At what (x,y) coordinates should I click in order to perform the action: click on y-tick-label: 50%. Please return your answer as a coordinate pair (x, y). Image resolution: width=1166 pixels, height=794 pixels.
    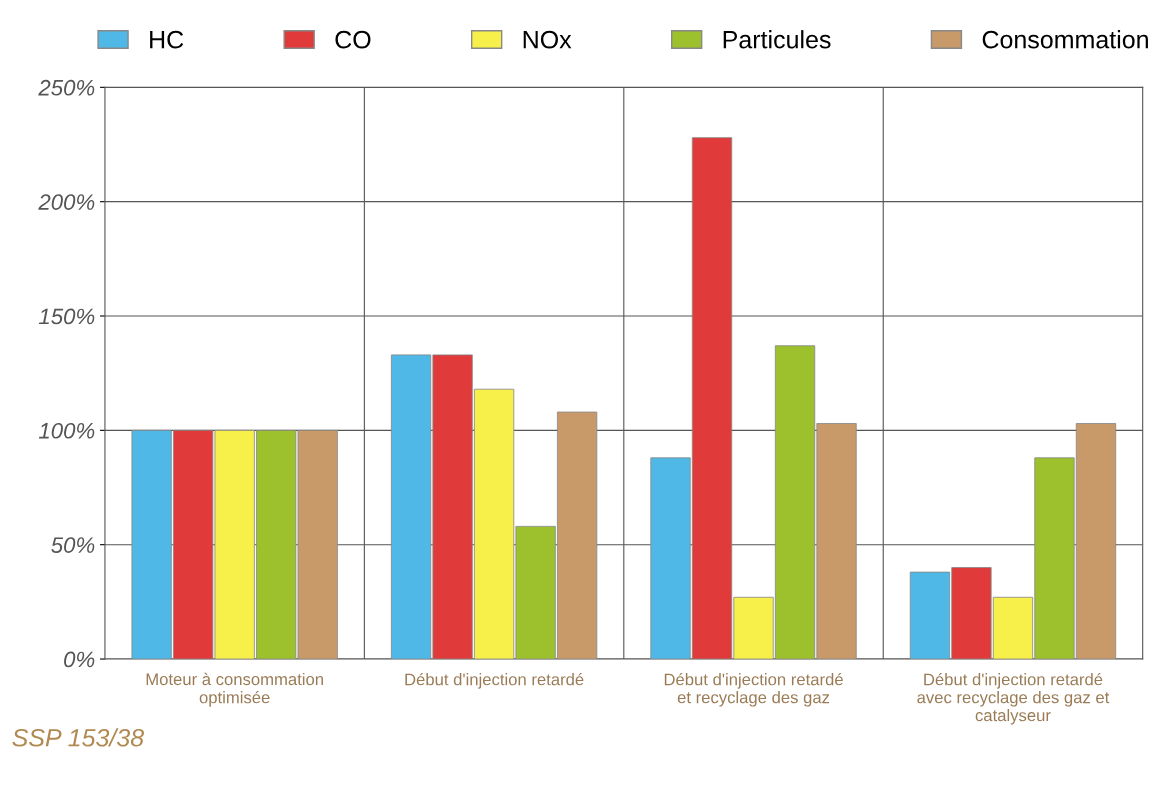
    Looking at the image, I should click on (73, 545).